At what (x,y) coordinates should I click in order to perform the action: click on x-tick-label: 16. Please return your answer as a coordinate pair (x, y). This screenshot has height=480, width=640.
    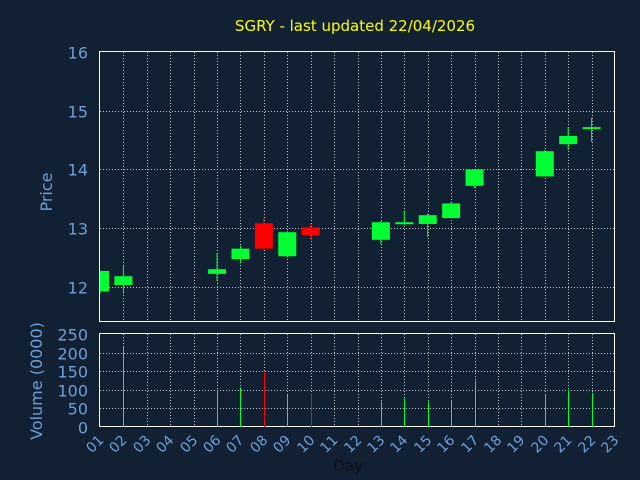
    Looking at the image, I should click on (446, 444).